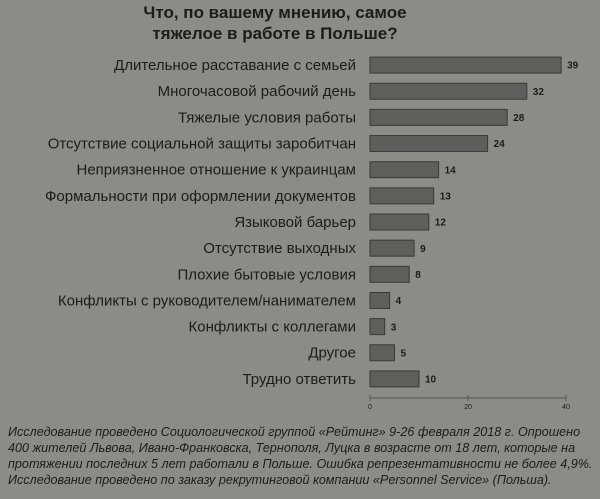 The image size is (600, 499). What do you see at coordinates (539, 92) in the screenshot?
I see `value-label: 32` at bounding box center [539, 92].